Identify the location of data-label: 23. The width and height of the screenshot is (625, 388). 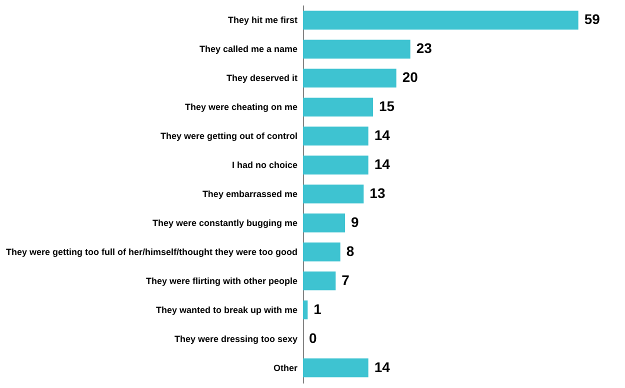
(424, 48).